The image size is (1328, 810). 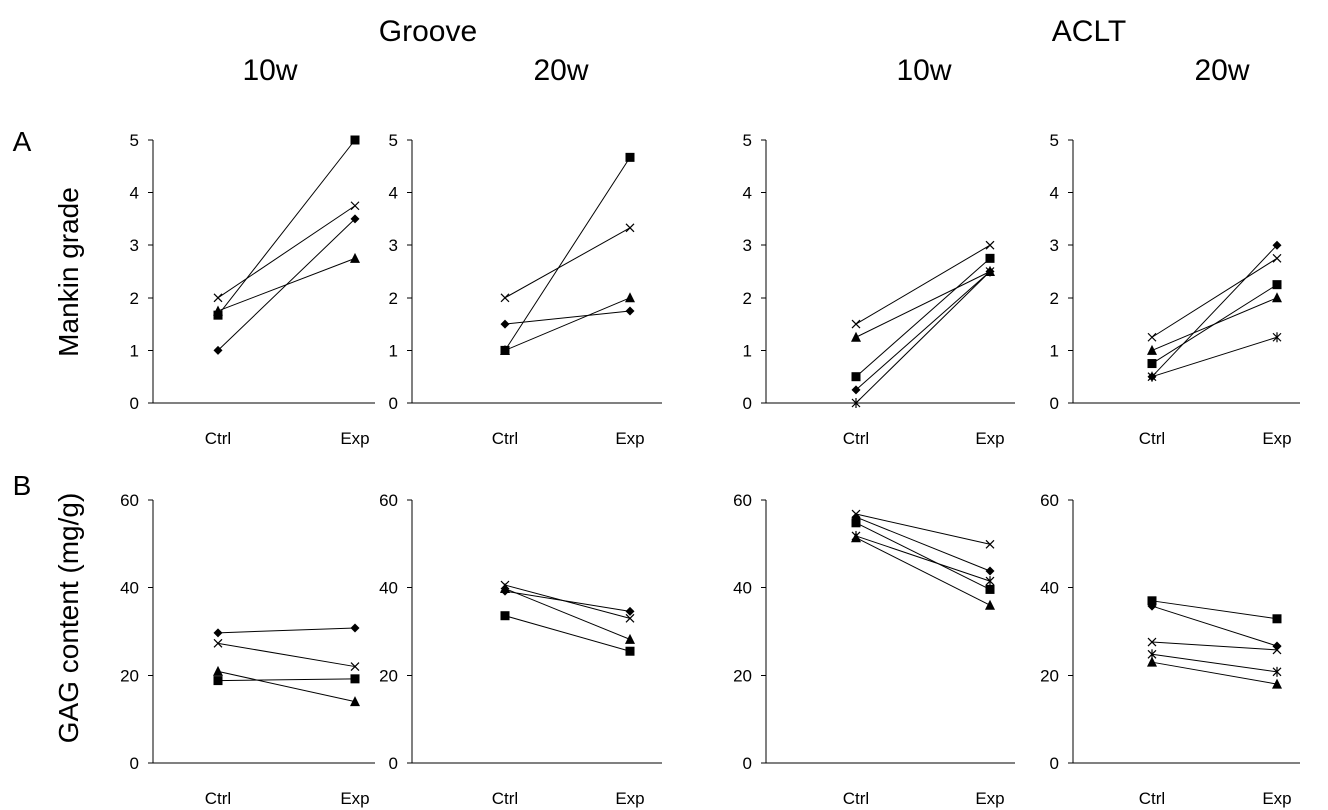 What do you see at coordinates (68, 618) in the screenshot?
I see `y-axis-label-gag: GAG content (mg/g)` at bounding box center [68, 618].